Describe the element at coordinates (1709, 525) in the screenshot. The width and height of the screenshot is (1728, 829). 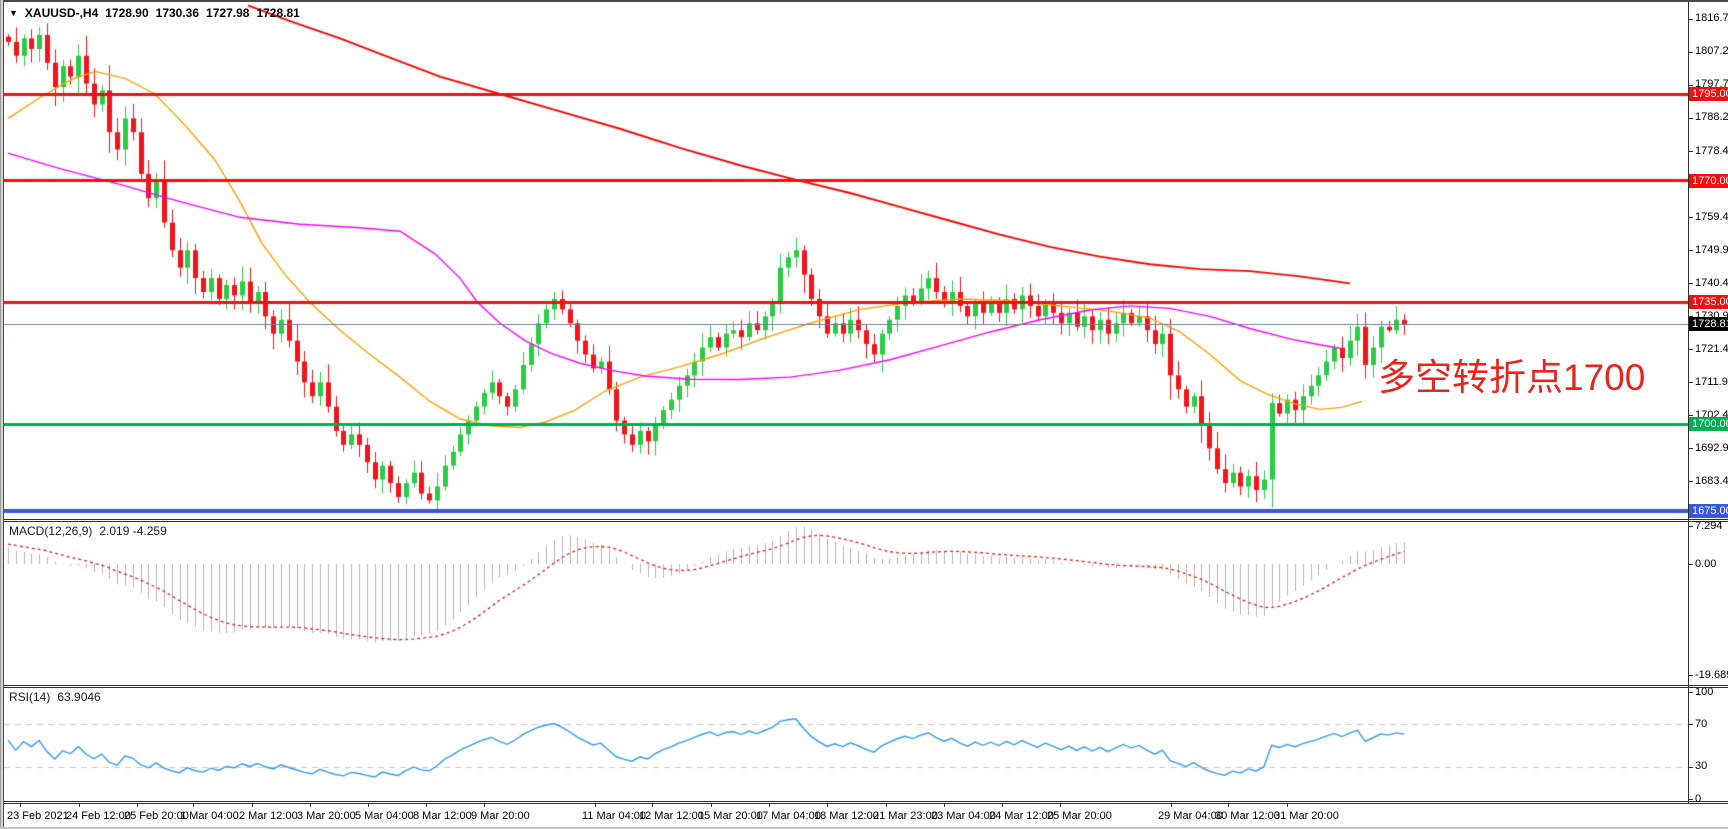
I see `macd-axis-label: 7.294` at that location.